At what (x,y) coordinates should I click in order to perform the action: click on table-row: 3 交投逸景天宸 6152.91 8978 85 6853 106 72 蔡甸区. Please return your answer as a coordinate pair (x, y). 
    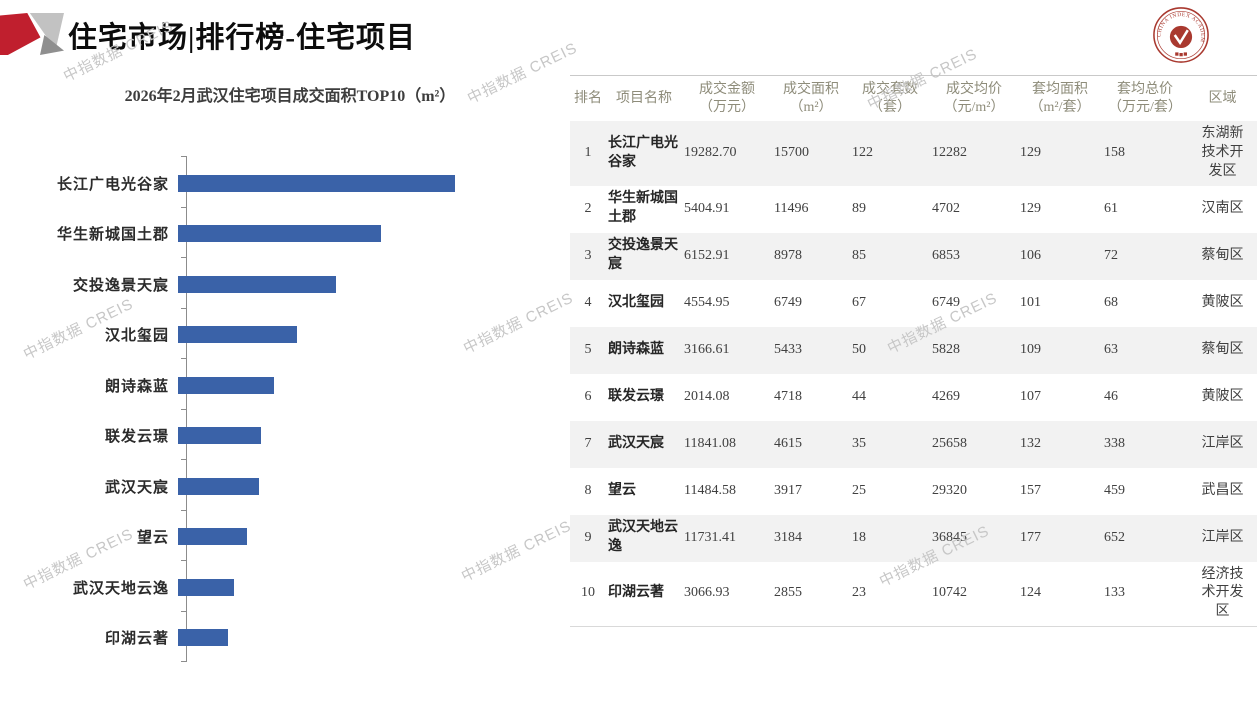
    Looking at the image, I should click on (913, 256).